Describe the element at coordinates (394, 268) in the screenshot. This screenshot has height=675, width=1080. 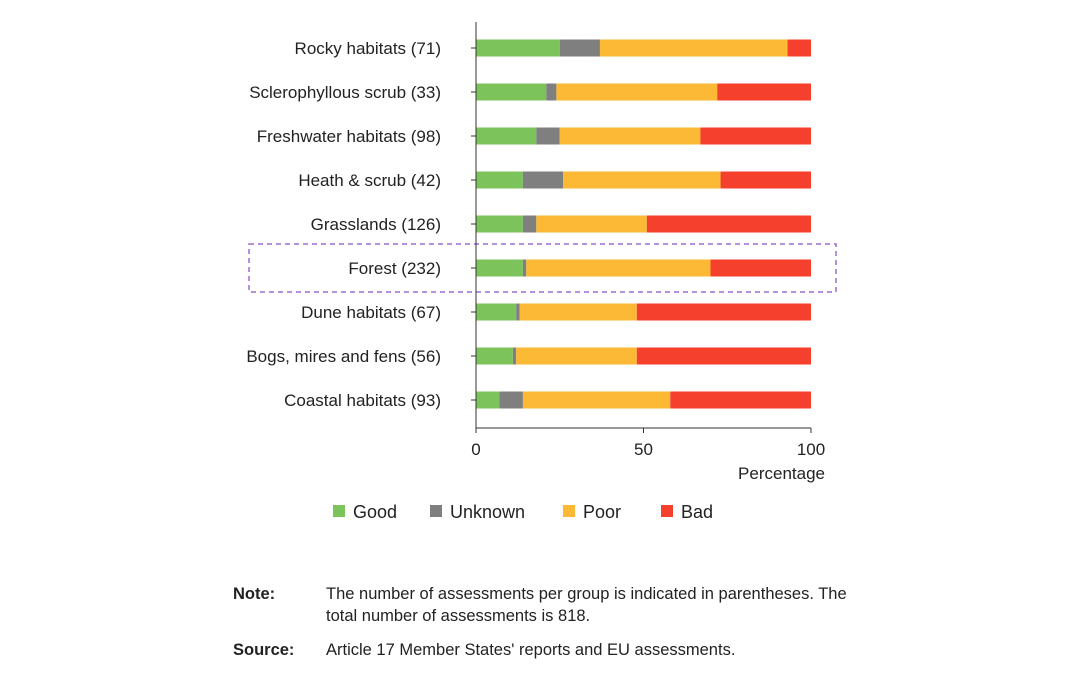
I see `category-label: Forest (232)` at that location.